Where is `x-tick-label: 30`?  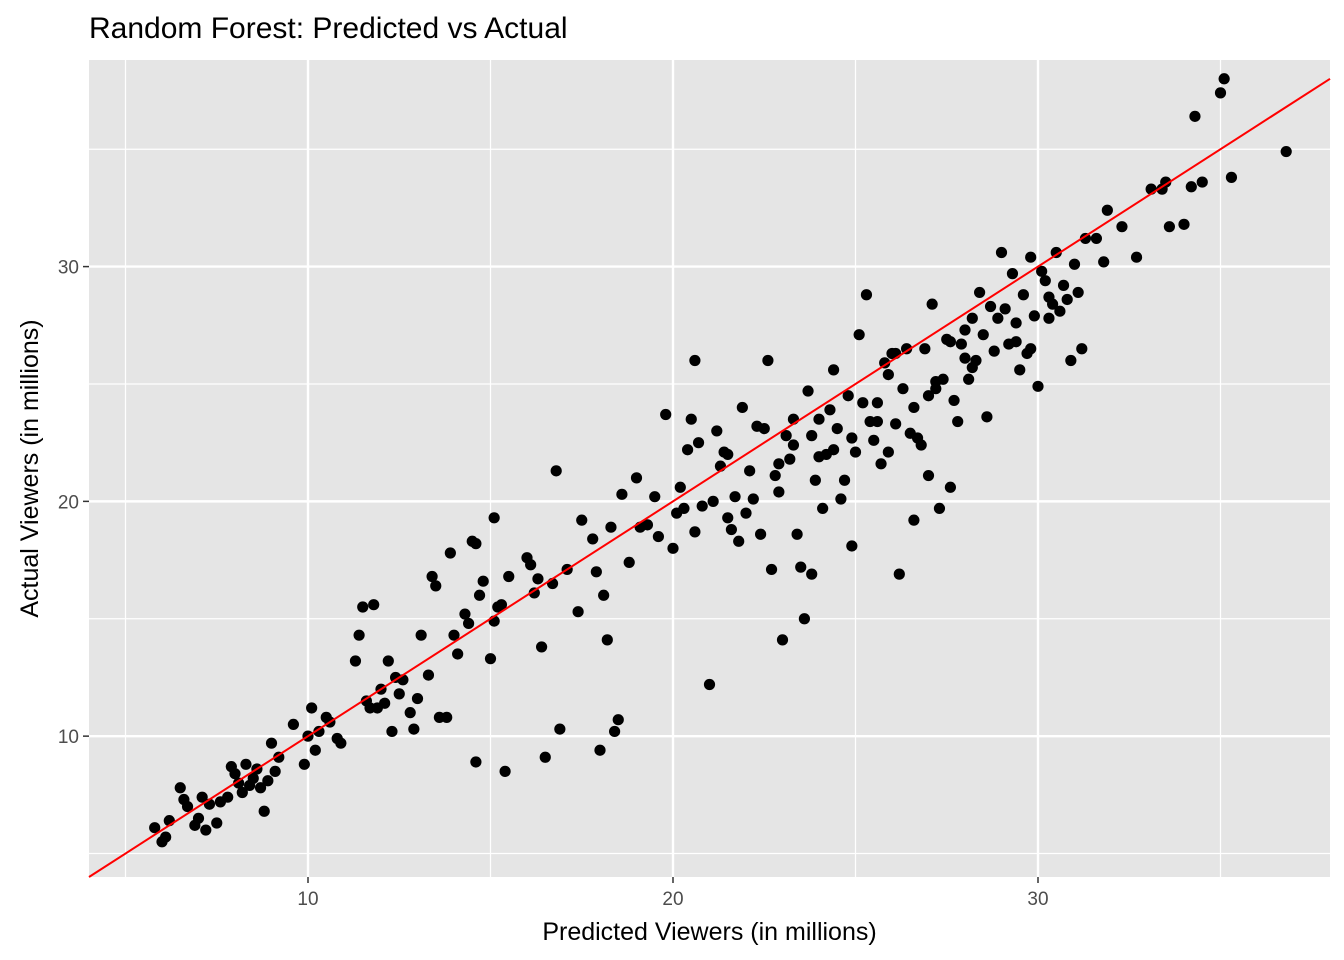
x-tick-label: 30 is located at coordinates (1037, 899).